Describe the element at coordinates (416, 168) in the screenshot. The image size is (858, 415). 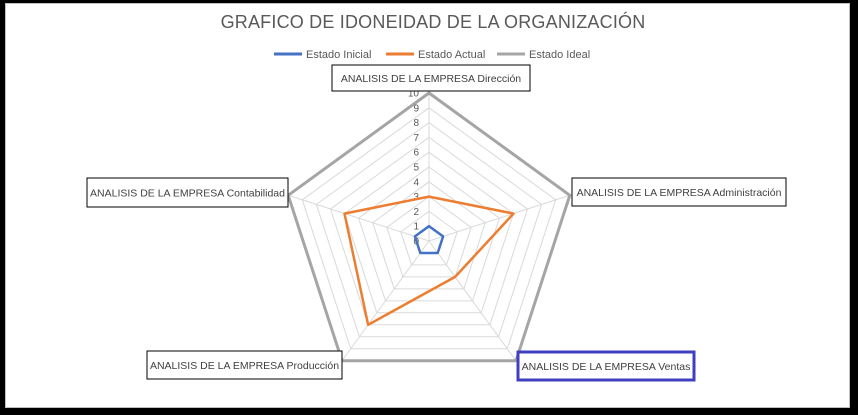
I see `tick-label: 5` at that location.